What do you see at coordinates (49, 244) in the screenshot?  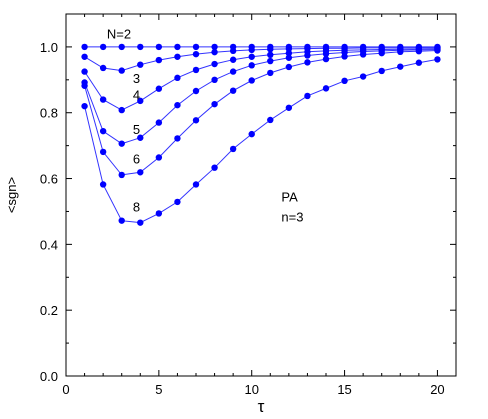 I see `y-tick-label: 0.4` at bounding box center [49, 244].